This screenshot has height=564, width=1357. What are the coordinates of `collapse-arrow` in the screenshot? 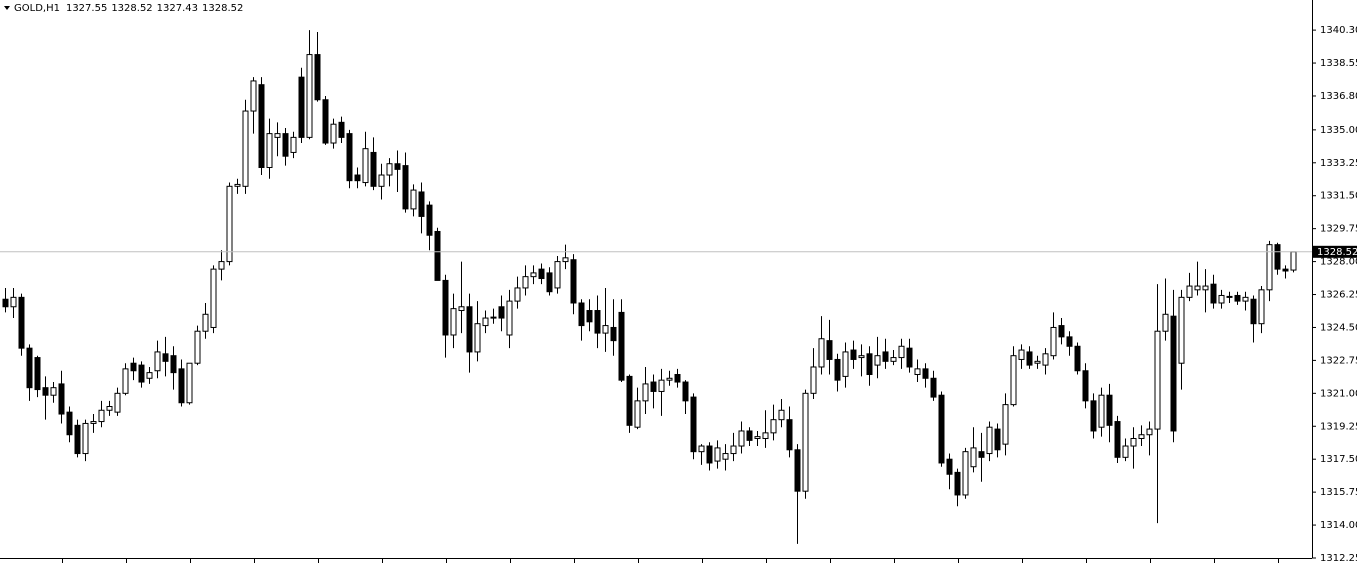 It's located at (7, 8).